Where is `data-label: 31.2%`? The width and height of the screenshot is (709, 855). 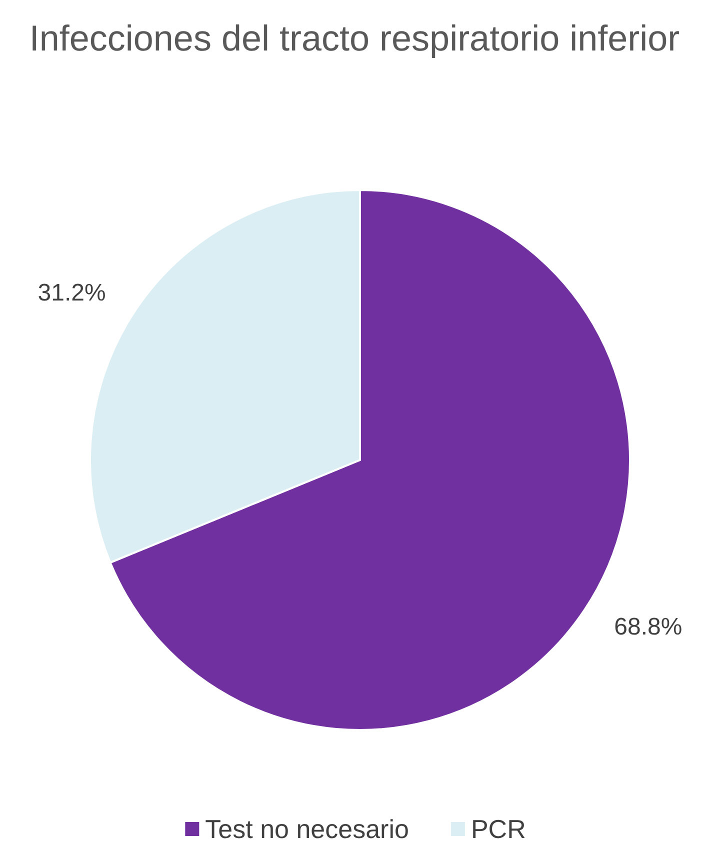
data-label: 31.2% is located at coordinates (72, 292).